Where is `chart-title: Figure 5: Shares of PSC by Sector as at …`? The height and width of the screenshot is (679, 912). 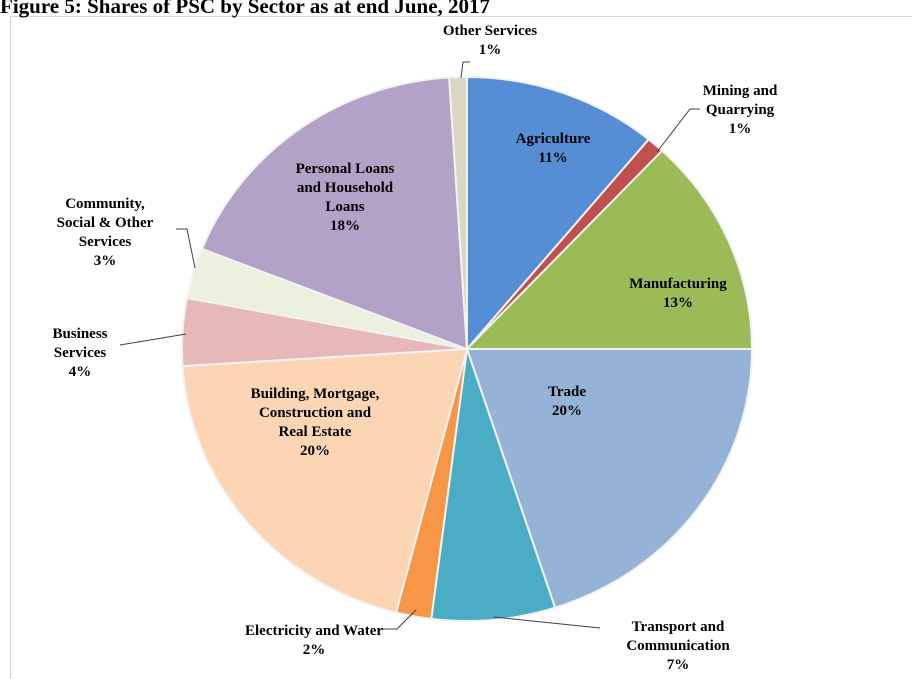
chart-title: Figure 5: Shares of PSC by Sector as at … is located at coordinates (245, 9).